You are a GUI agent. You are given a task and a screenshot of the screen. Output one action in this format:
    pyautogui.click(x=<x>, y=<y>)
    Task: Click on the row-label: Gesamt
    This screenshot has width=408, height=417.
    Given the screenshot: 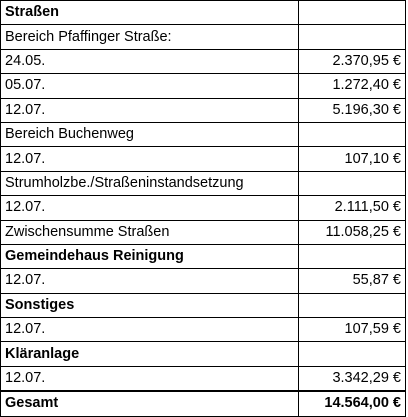 What is the action you would take?
    pyautogui.click(x=149, y=403)
    